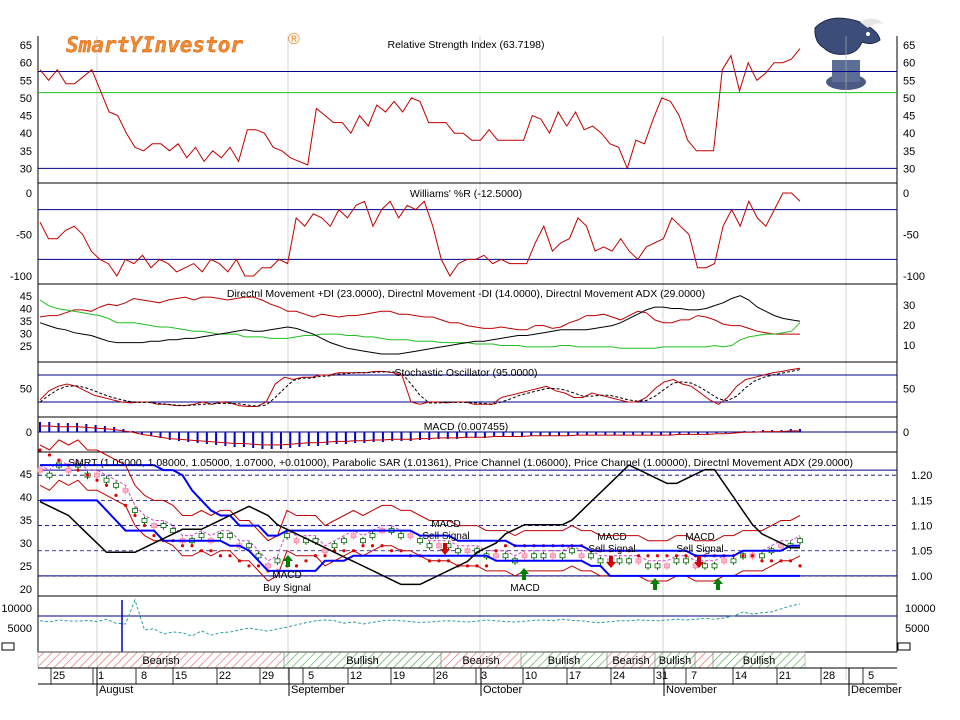 Image resolution: width=960 pixels, height=720 pixels. I want to click on price-tick-label-right: 1.15, so click(921, 501).